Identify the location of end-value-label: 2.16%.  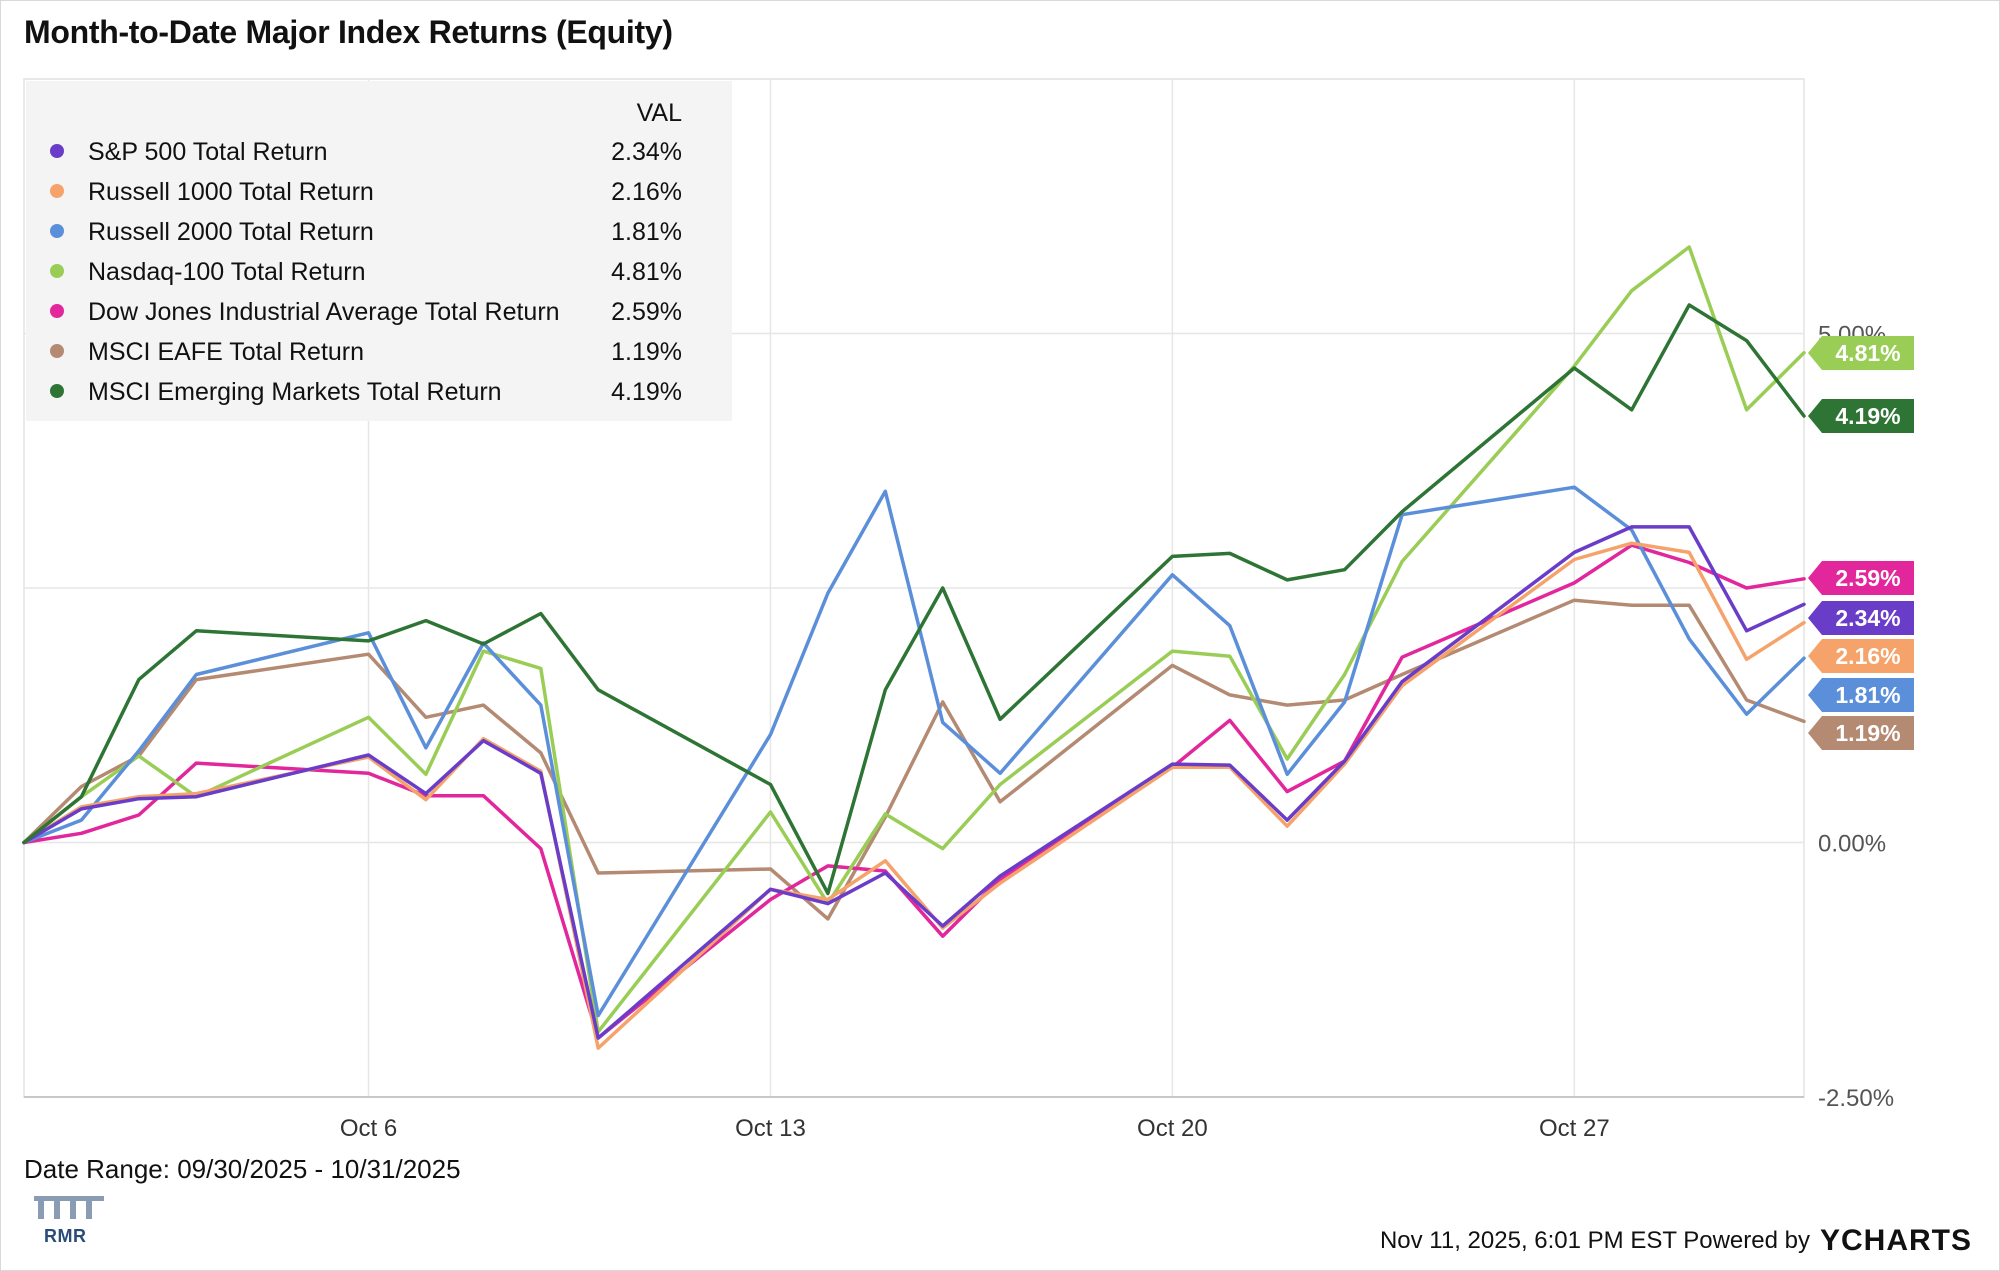
(1867, 656).